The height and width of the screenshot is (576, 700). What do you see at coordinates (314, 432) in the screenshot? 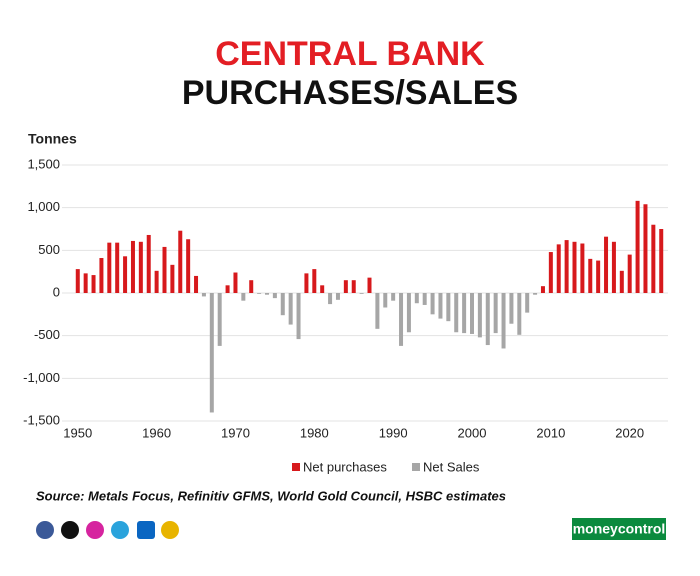
I see `x-tick-label: 1980` at bounding box center [314, 432].